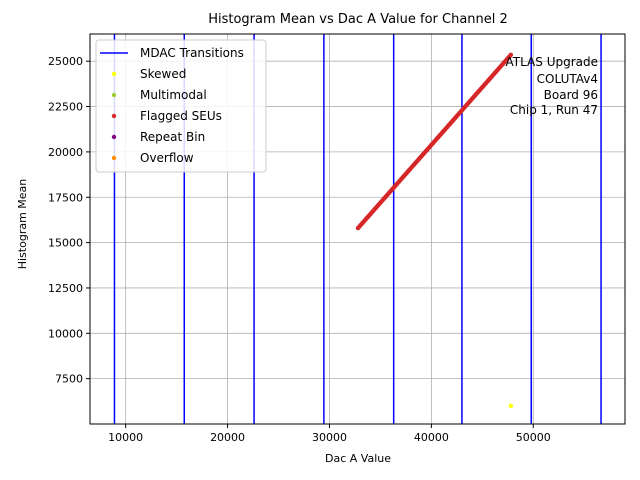 This screenshot has width=640, height=480. I want to click on annotation-line-2: COLUTAv4, so click(567, 79).